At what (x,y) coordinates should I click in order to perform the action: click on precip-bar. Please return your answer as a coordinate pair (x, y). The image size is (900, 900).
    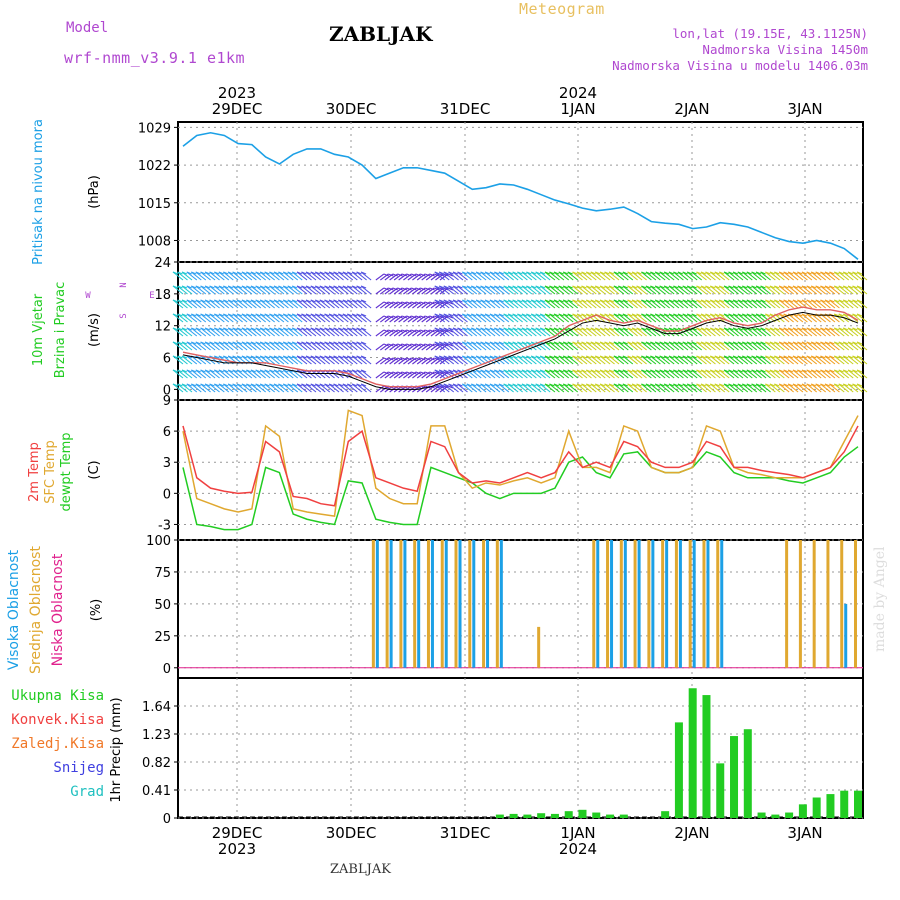
    Looking at the image, I should click on (830, 806).